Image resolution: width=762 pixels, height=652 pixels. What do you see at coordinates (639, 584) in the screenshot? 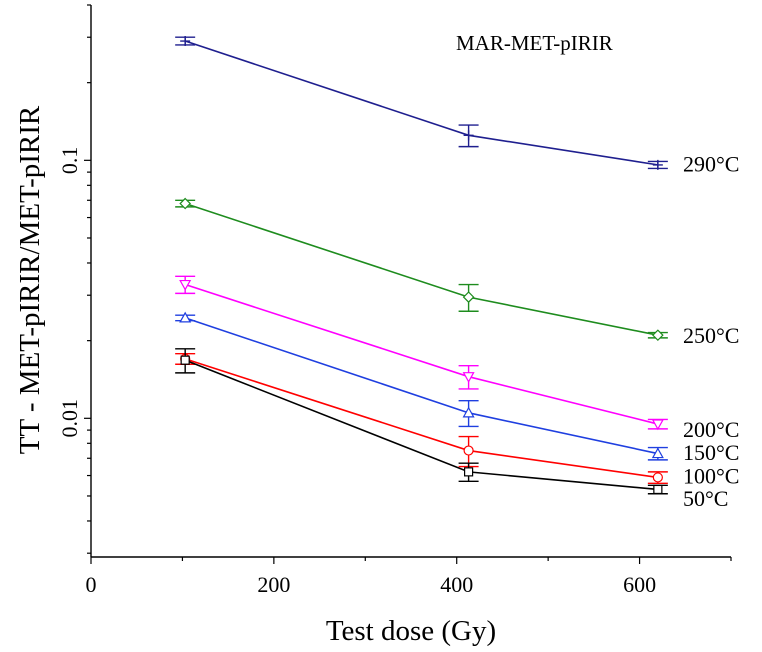
I see `x-tick-label: 600` at bounding box center [639, 584].